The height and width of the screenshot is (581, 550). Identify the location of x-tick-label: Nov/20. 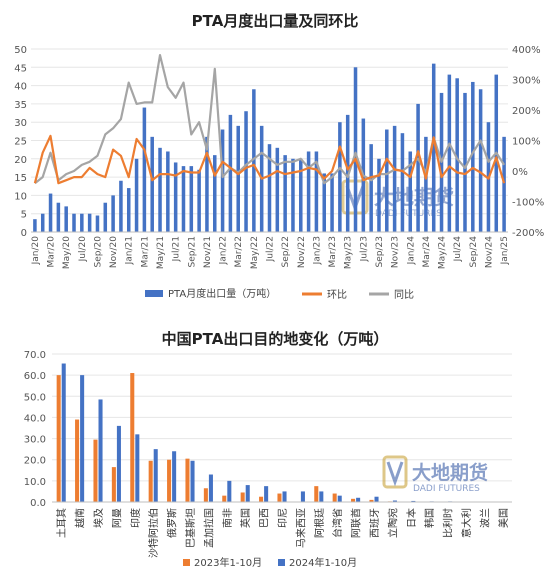
(114, 252).